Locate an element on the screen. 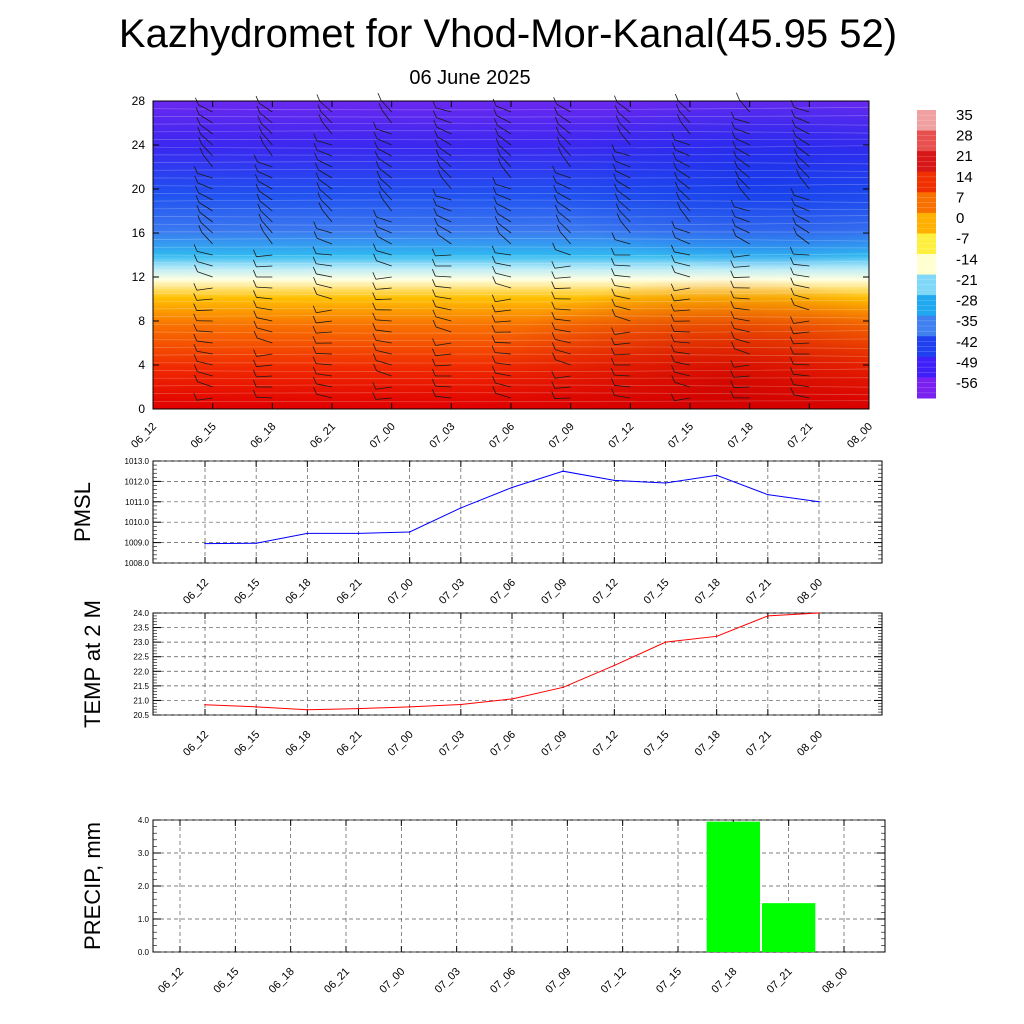 The width and height of the screenshot is (1024, 1024). colorbar-swatch is located at coordinates (926, 182).